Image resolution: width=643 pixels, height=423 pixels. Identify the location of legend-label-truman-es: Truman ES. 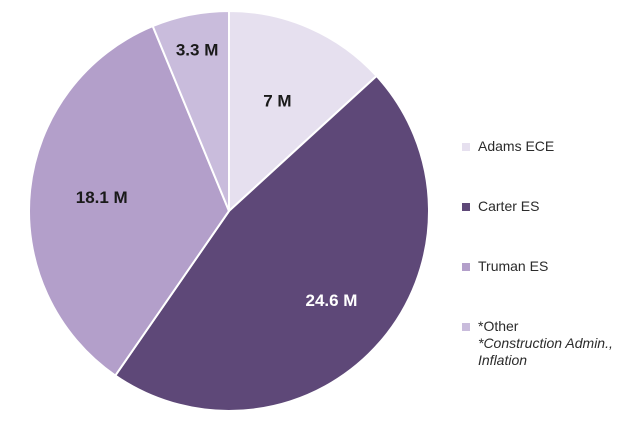
(513, 266).